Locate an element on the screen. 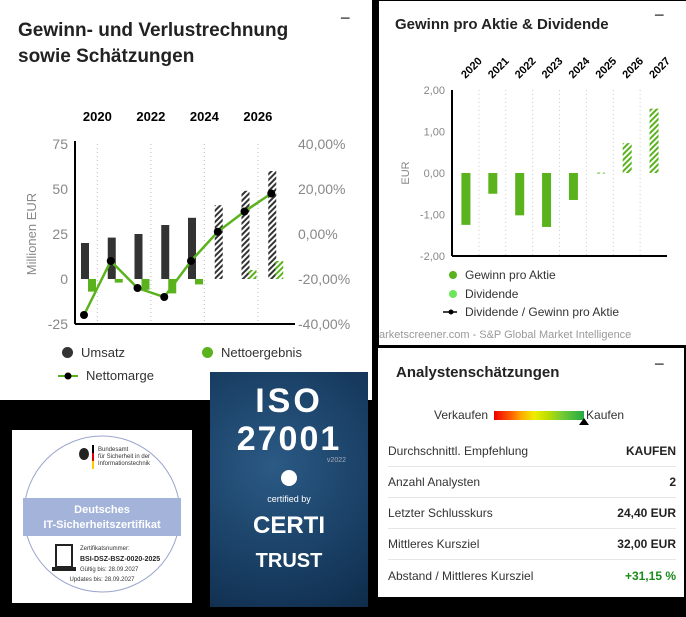 Image resolution: width=686 pixels, height=617 pixels. y-axis-label: Millionen EUR is located at coordinates (31, 234).